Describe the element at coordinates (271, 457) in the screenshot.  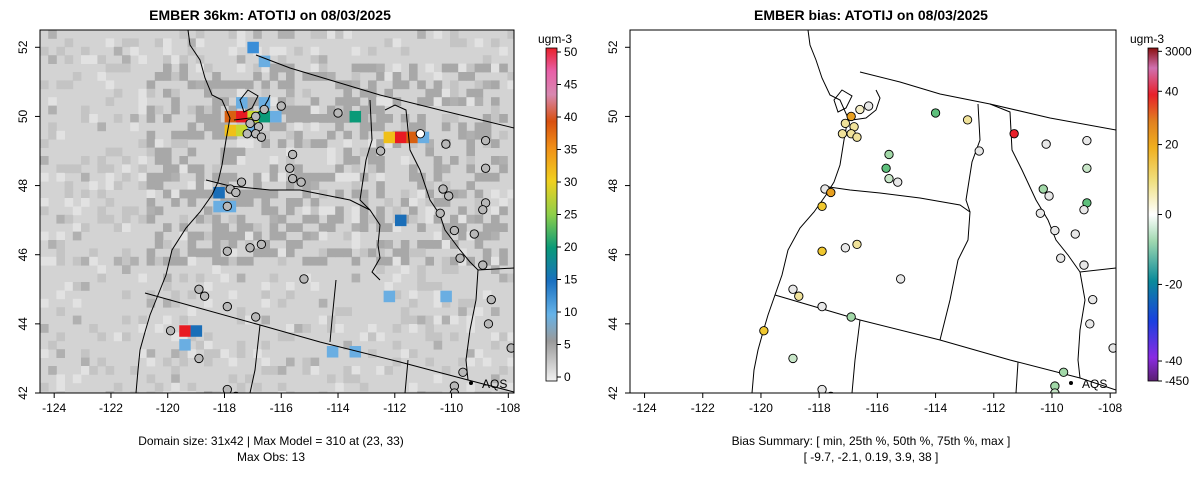
I see `left-footer-line2: Max Obs: 13` at that location.